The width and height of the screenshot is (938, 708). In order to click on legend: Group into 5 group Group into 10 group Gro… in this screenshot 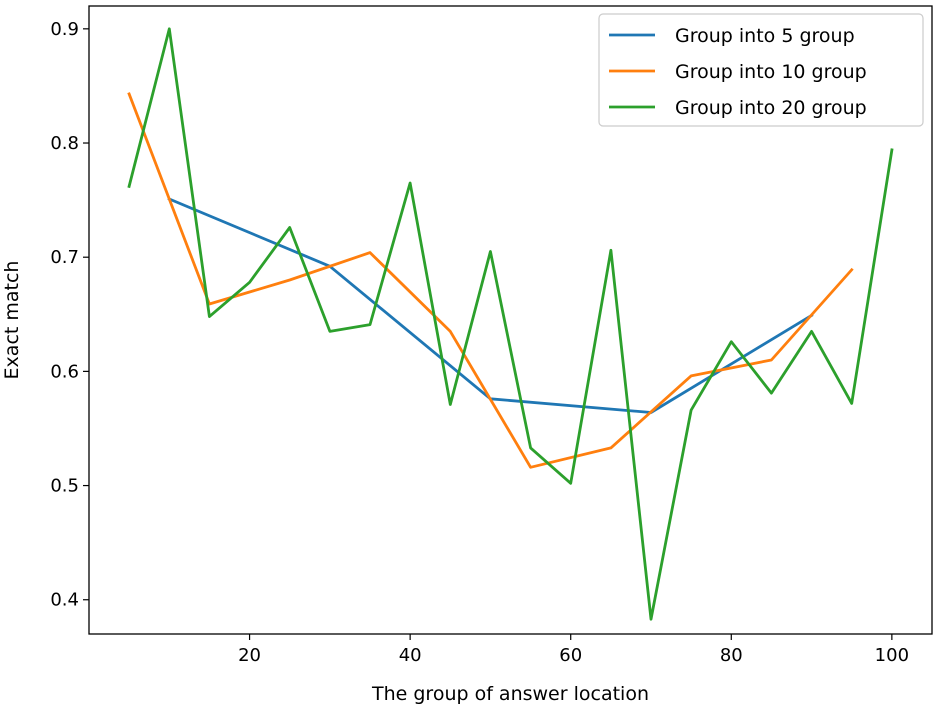, I will do `click(761, 70)`.